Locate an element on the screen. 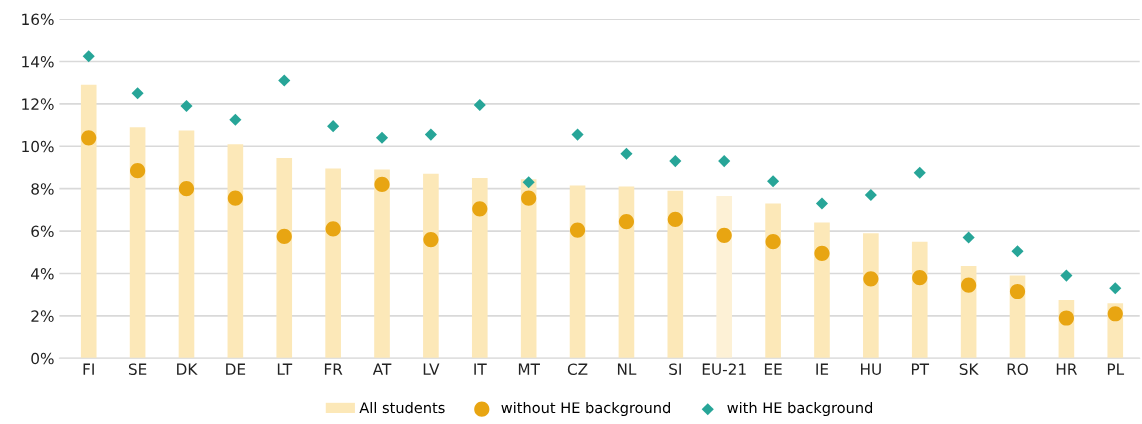 This screenshot has width=1142, height=424. x-tick-label: EU-21 is located at coordinates (724, 369).